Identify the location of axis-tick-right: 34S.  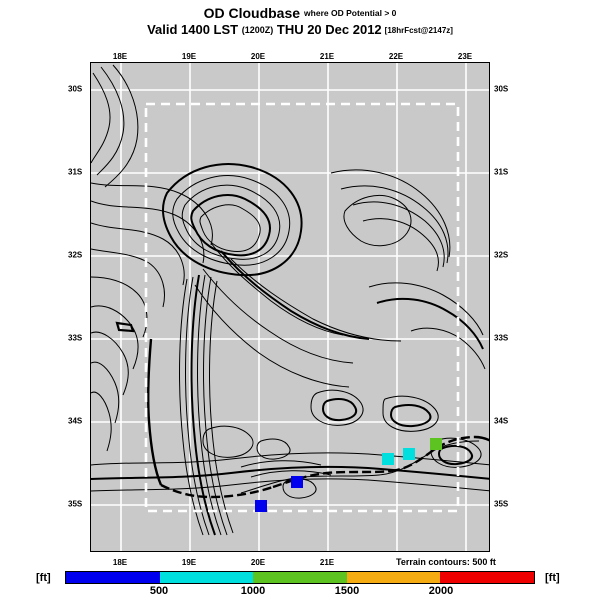
(501, 421).